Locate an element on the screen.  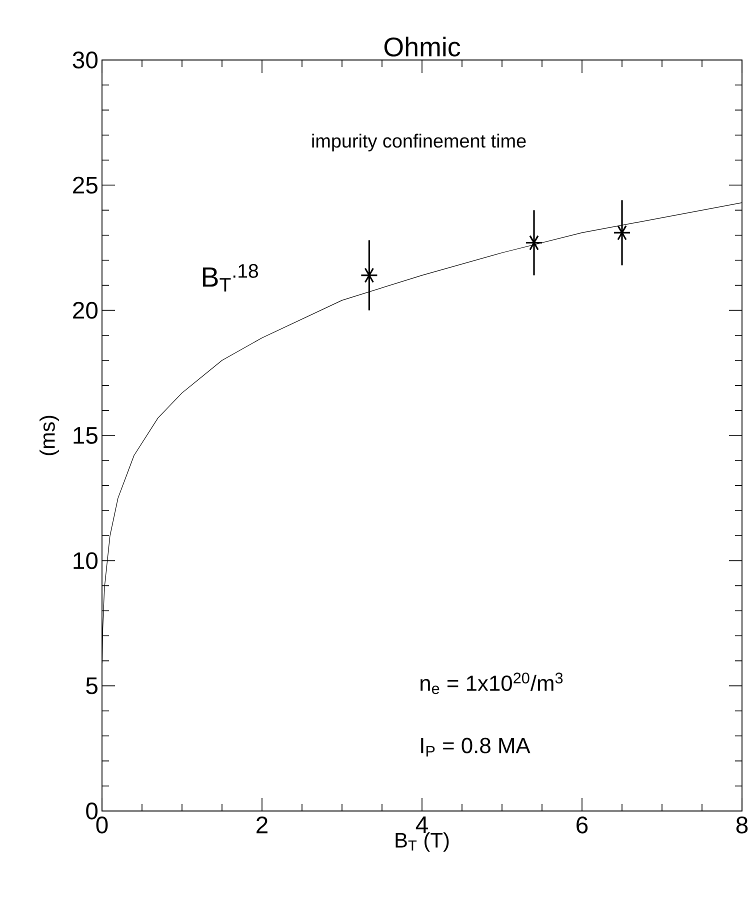
x-tick-label: 6 is located at coordinates (582, 825).